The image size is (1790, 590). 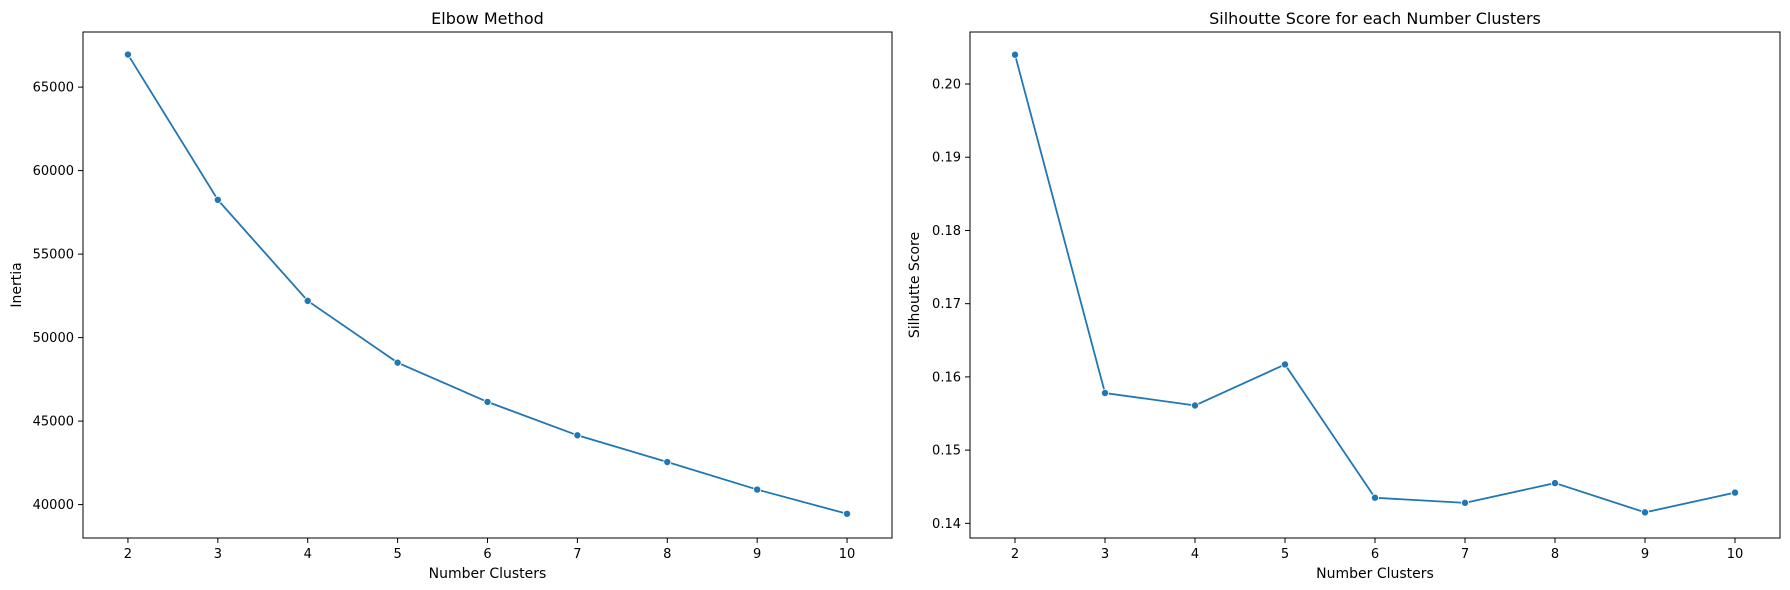 What do you see at coordinates (53, 88) in the screenshot?
I see `y-tick-label: 65000` at bounding box center [53, 88].